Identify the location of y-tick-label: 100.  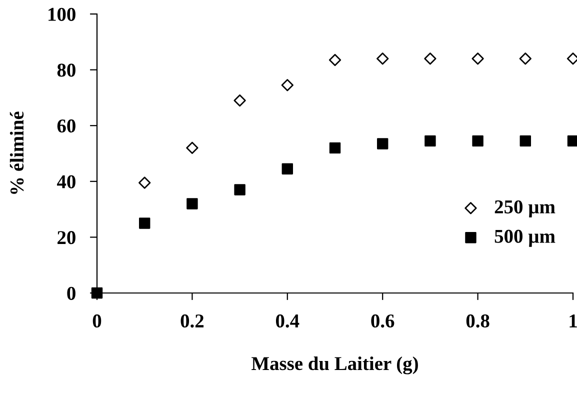
(62, 14).